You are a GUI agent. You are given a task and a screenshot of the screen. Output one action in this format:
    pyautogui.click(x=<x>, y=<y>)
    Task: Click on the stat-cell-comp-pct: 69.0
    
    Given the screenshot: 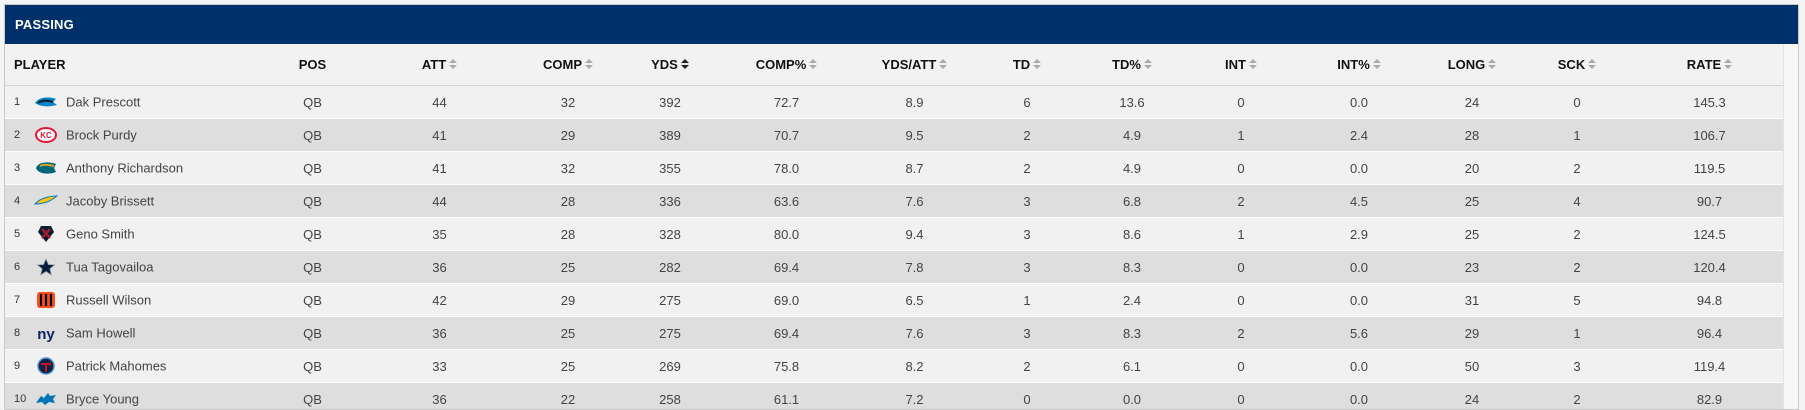 What is the action you would take?
    pyautogui.click(x=786, y=300)
    